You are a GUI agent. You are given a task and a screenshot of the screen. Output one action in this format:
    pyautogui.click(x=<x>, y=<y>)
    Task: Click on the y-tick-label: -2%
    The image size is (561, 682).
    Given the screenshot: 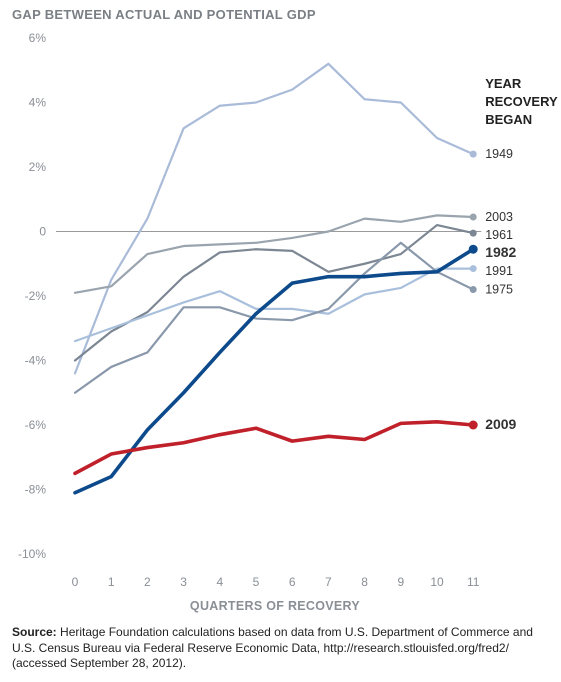 What is the action you would take?
    pyautogui.click(x=36, y=296)
    